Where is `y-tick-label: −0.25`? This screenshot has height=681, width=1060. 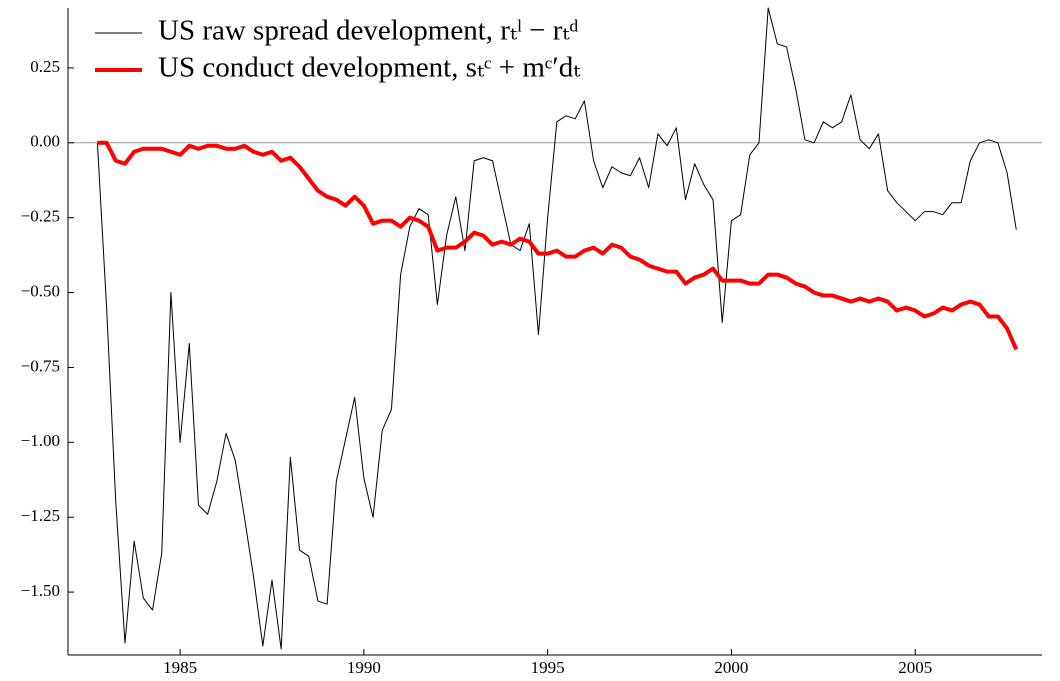 y-tick-label: −0.25 is located at coordinates (40, 216).